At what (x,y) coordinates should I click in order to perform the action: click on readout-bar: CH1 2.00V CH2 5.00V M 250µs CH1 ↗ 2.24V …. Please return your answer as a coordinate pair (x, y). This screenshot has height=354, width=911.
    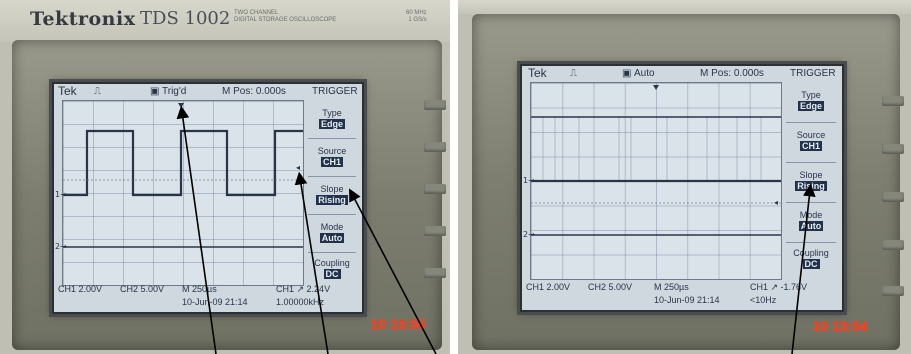
    Looking at the image, I should click on (208, 297).